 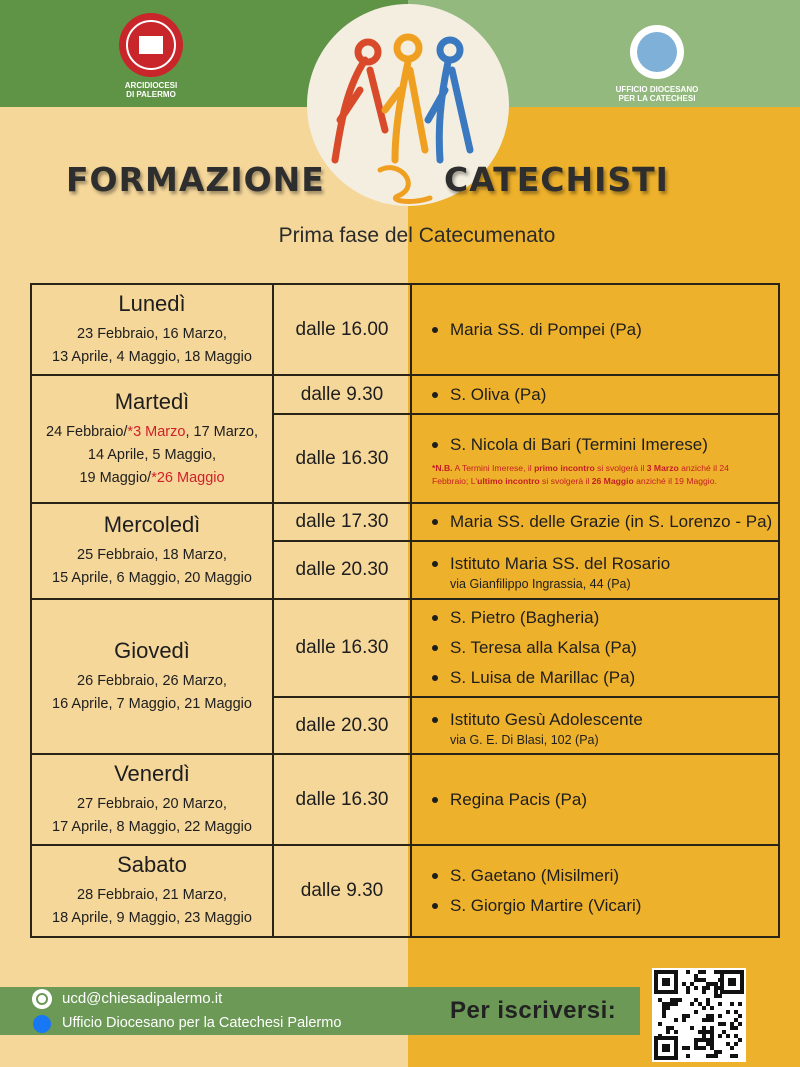 I want to click on facebook-icon, so click(x=42, y=1024).